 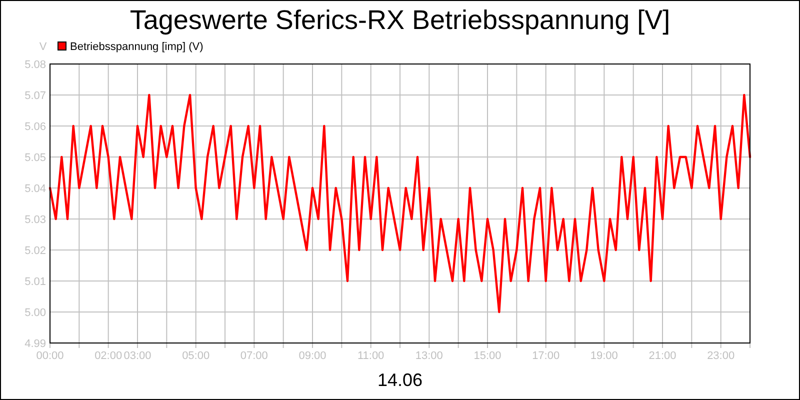 I want to click on x-tick-label: 23:00, so click(x=721, y=356).